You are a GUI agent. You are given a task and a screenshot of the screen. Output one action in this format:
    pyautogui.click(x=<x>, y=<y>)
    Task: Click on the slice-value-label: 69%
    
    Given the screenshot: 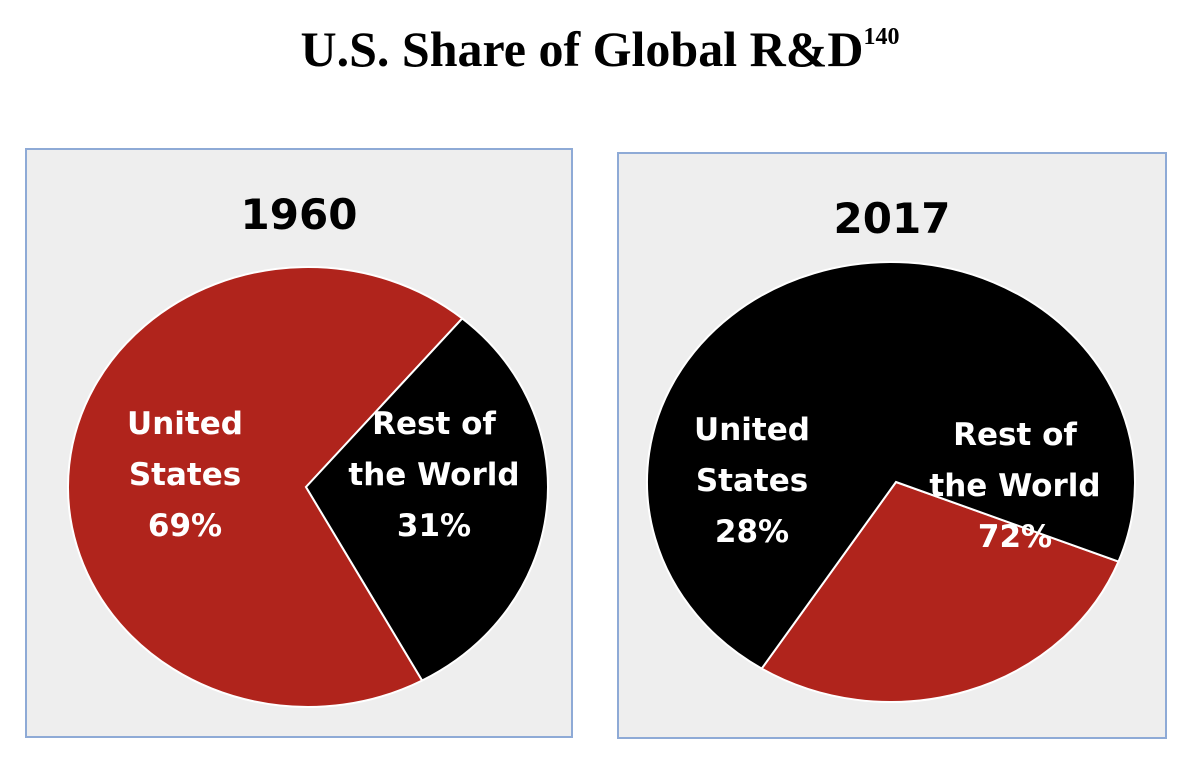 What is the action you would take?
    pyautogui.click(x=185, y=526)
    